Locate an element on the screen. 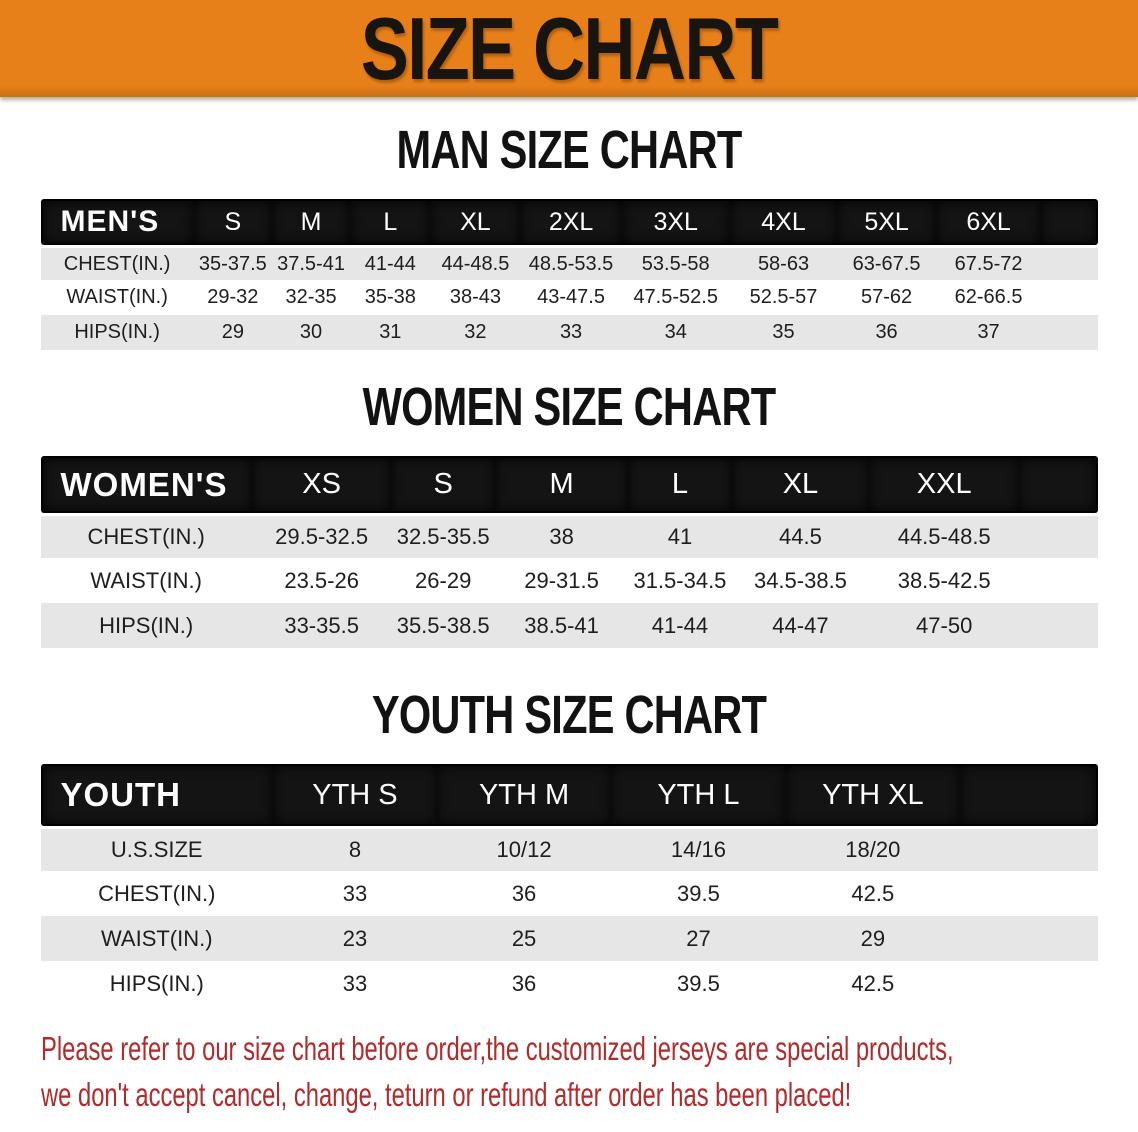  column-header: 3XL is located at coordinates (675, 222).